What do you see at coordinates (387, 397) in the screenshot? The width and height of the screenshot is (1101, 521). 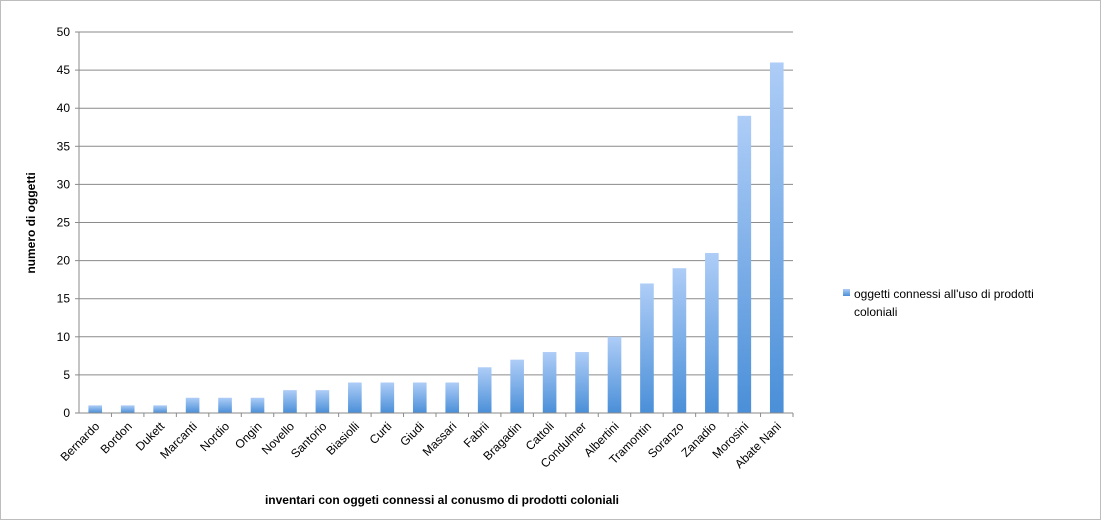 I see `bar-curti` at bounding box center [387, 397].